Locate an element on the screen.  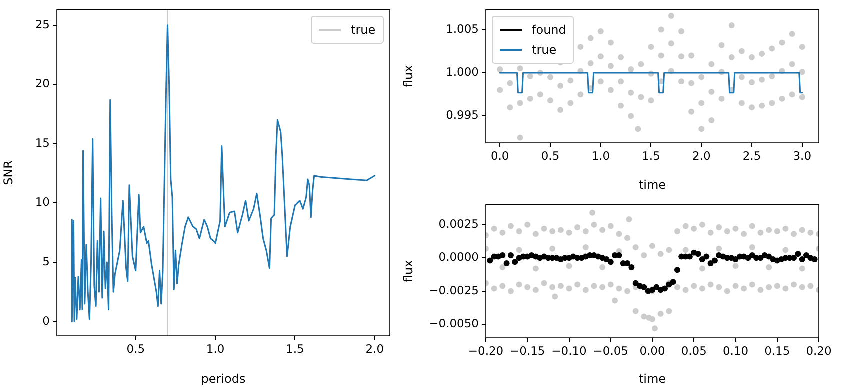
x-tick-label: 3.0 is located at coordinates (802, 155).